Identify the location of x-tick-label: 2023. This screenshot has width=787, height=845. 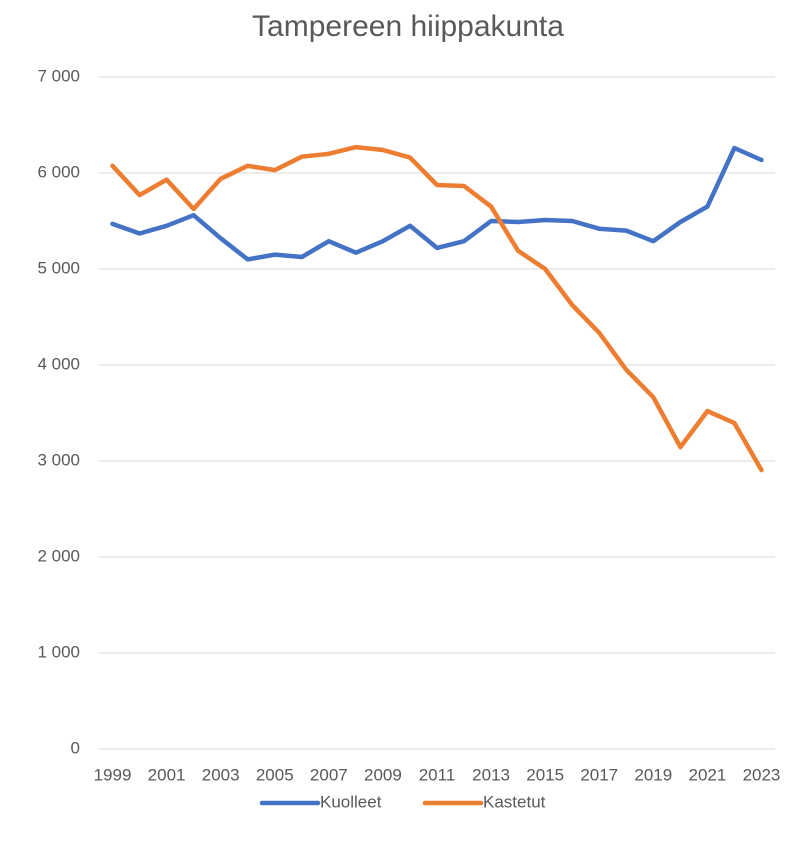
(762, 774).